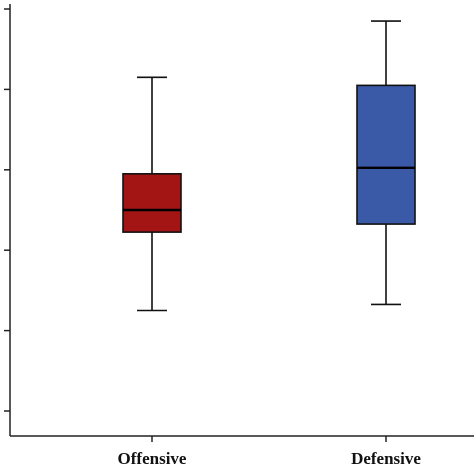 This screenshot has width=474, height=474. What do you see at coordinates (269, 452) in the screenshot?
I see `x-axis-labels: Offensive Defensive` at bounding box center [269, 452].